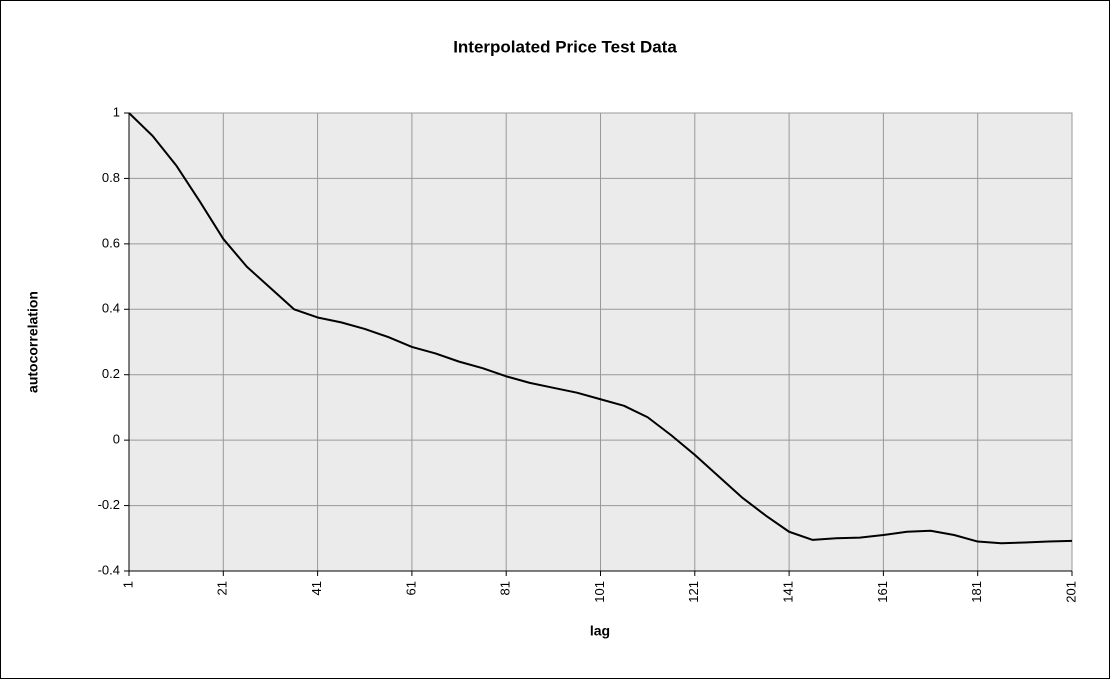  What do you see at coordinates (505, 588) in the screenshot?
I see `x-tick-label: 81` at bounding box center [505, 588].